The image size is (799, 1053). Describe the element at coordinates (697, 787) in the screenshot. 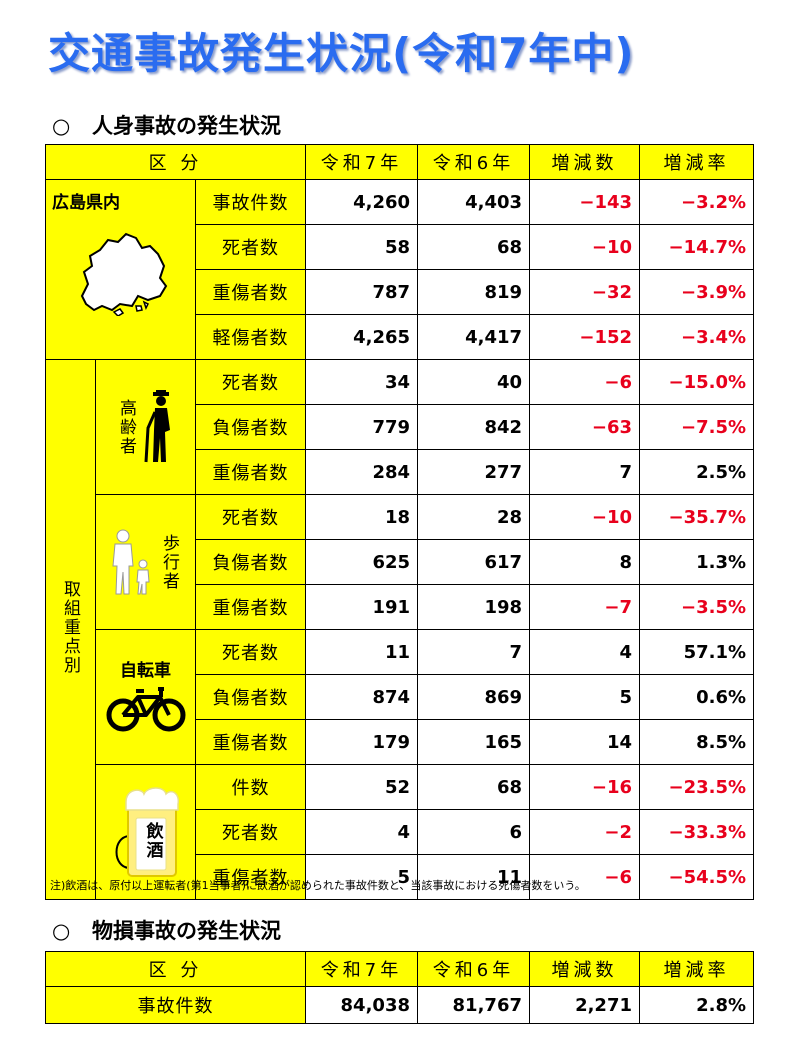

I see `cell-rate: −23.5%` at that location.